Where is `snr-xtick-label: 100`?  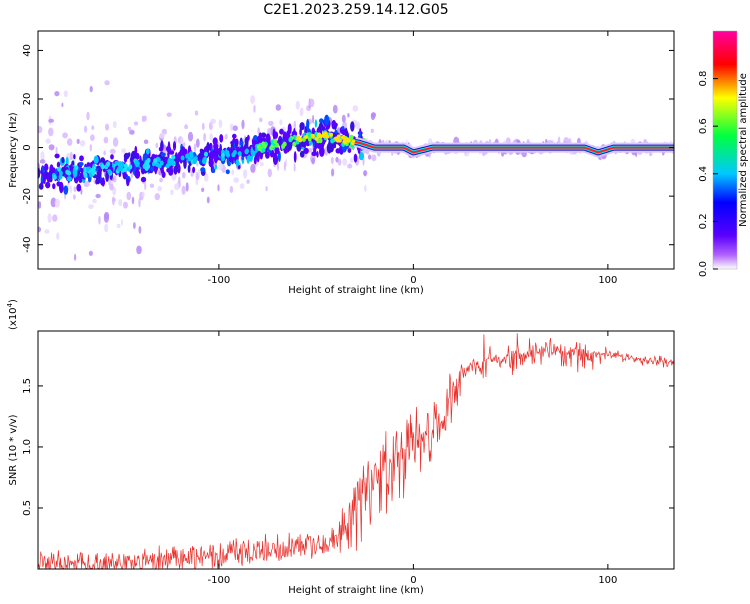 snr-xtick-label: 100 is located at coordinates (607, 580).